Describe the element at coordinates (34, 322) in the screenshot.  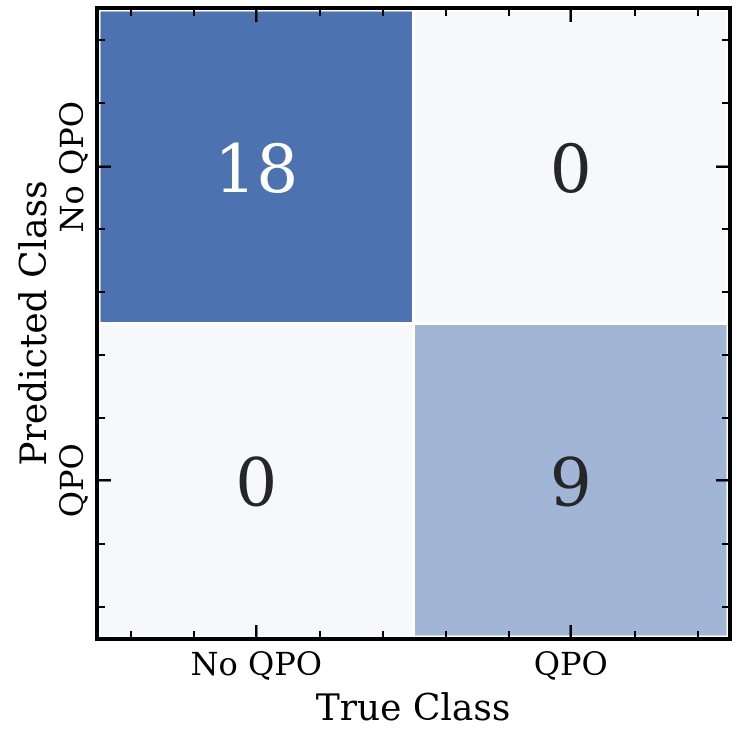
I see `y-axis-label: Predicted Class` at that location.